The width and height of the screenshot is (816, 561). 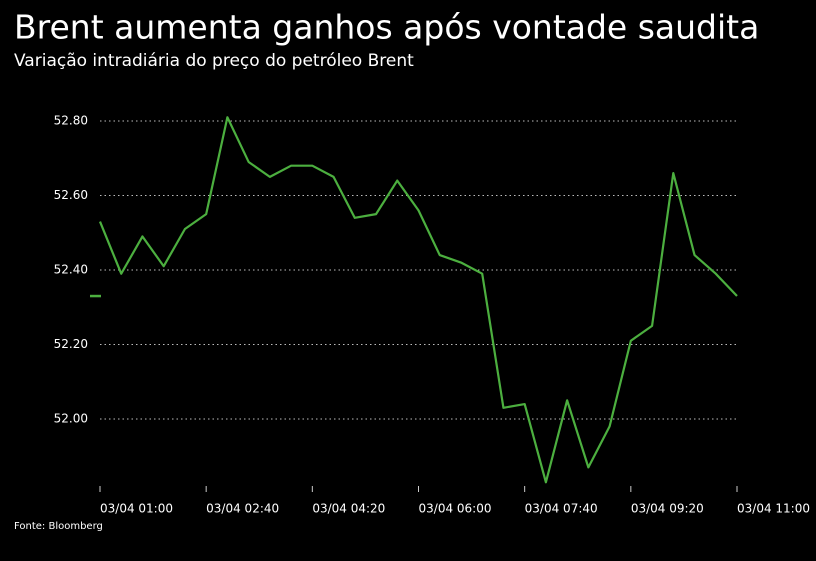 I want to click on y-tick-label: 52.00, so click(x=71, y=418).